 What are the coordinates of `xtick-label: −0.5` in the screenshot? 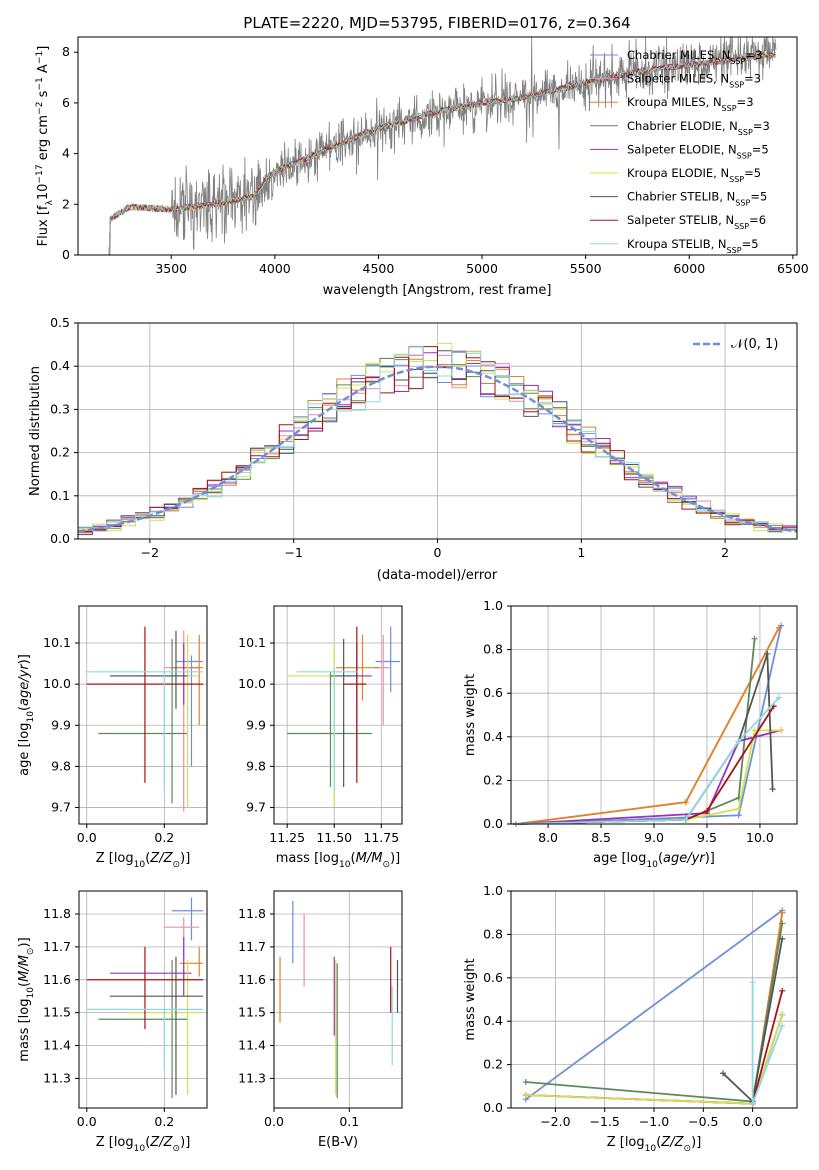 It's located at (703, 1121).